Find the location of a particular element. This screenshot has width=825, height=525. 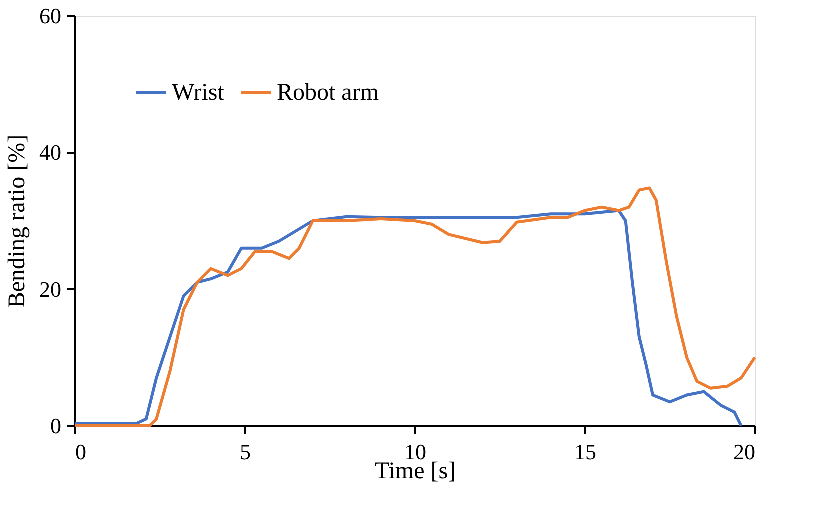

x-tick-label: 20 is located at coordinates (745, 452).